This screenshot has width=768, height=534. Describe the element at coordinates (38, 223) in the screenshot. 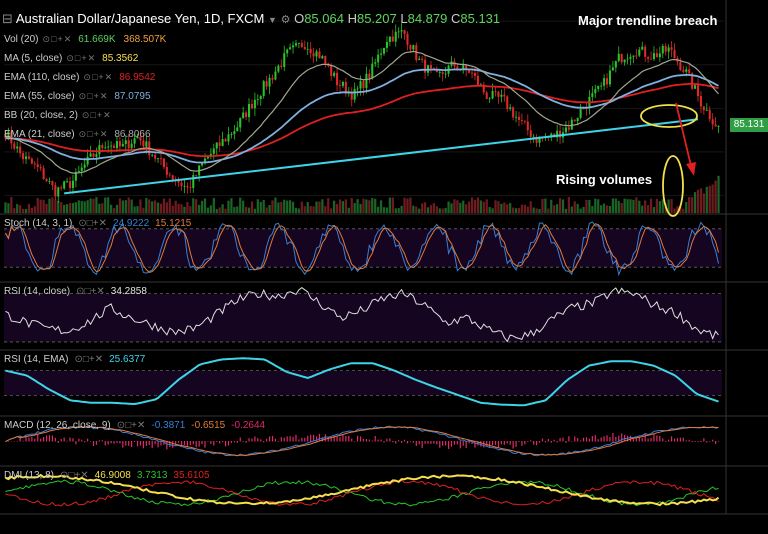

I see `pane-title: Stoch (14, 3, 1)` at that location.